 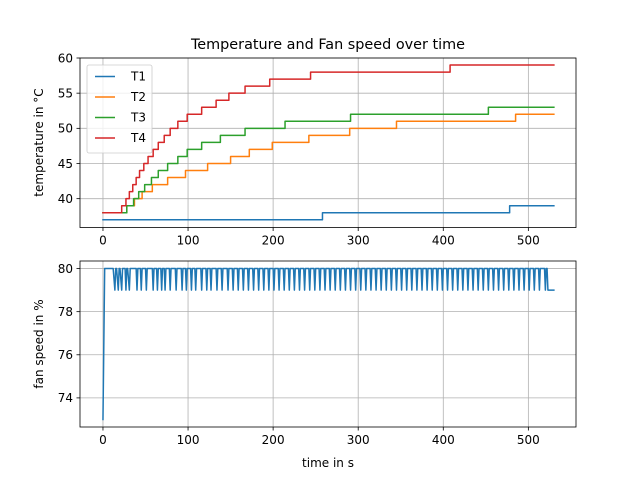 What do you see at coordinates (328, 163) in the screenshot?
I see `temperature-series-t2` at bounding box center [328, 163].